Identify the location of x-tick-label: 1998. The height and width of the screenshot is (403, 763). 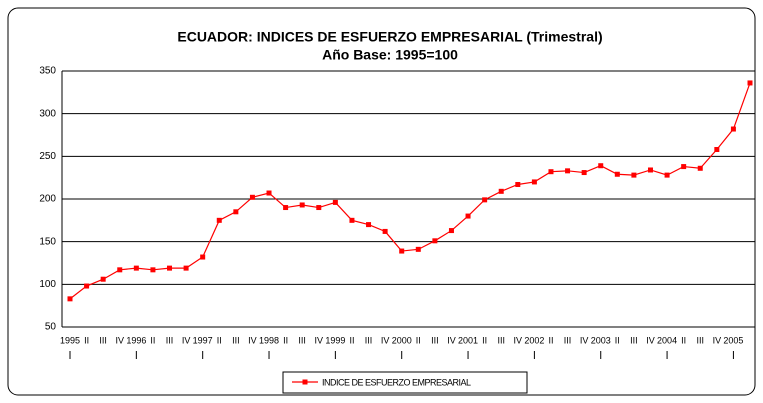
(269, 340).